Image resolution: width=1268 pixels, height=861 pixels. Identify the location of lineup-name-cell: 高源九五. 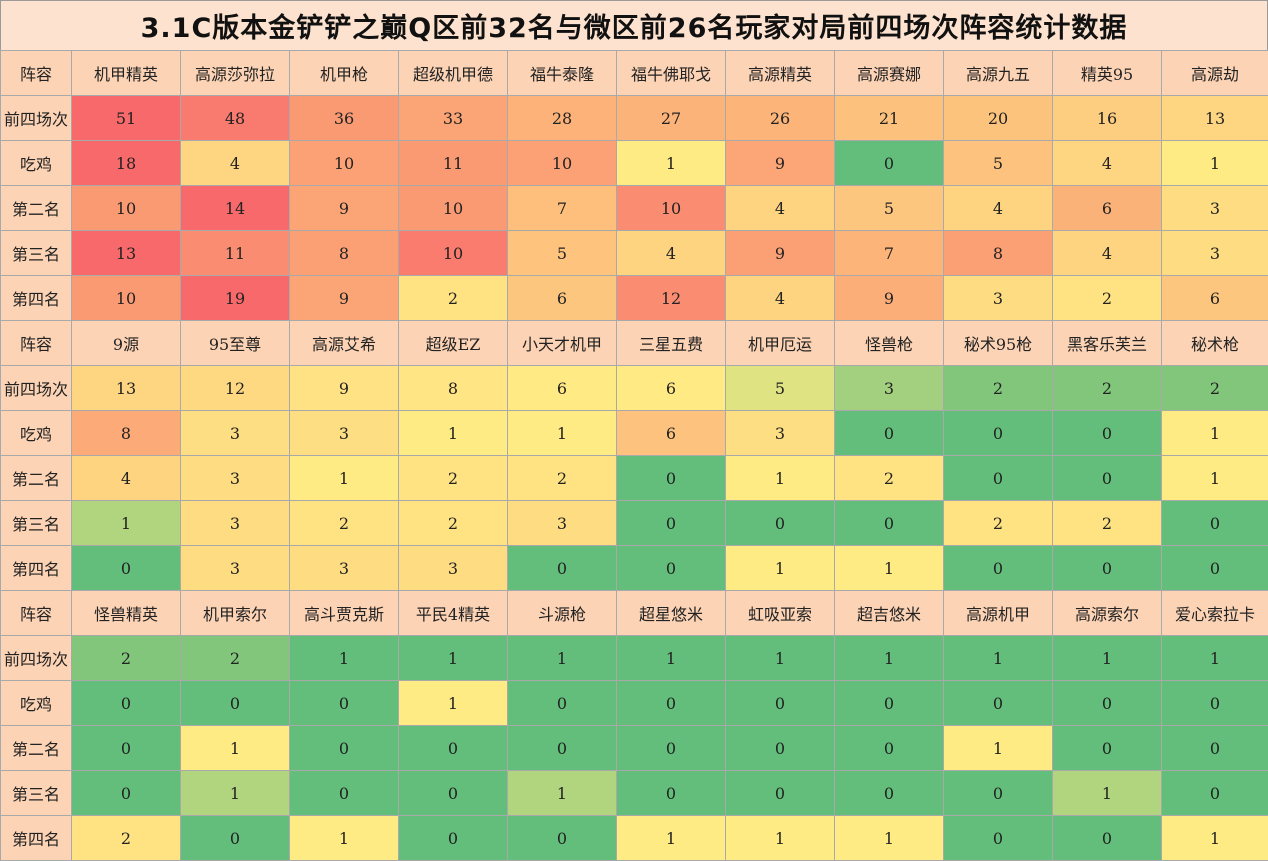
(998, 73).